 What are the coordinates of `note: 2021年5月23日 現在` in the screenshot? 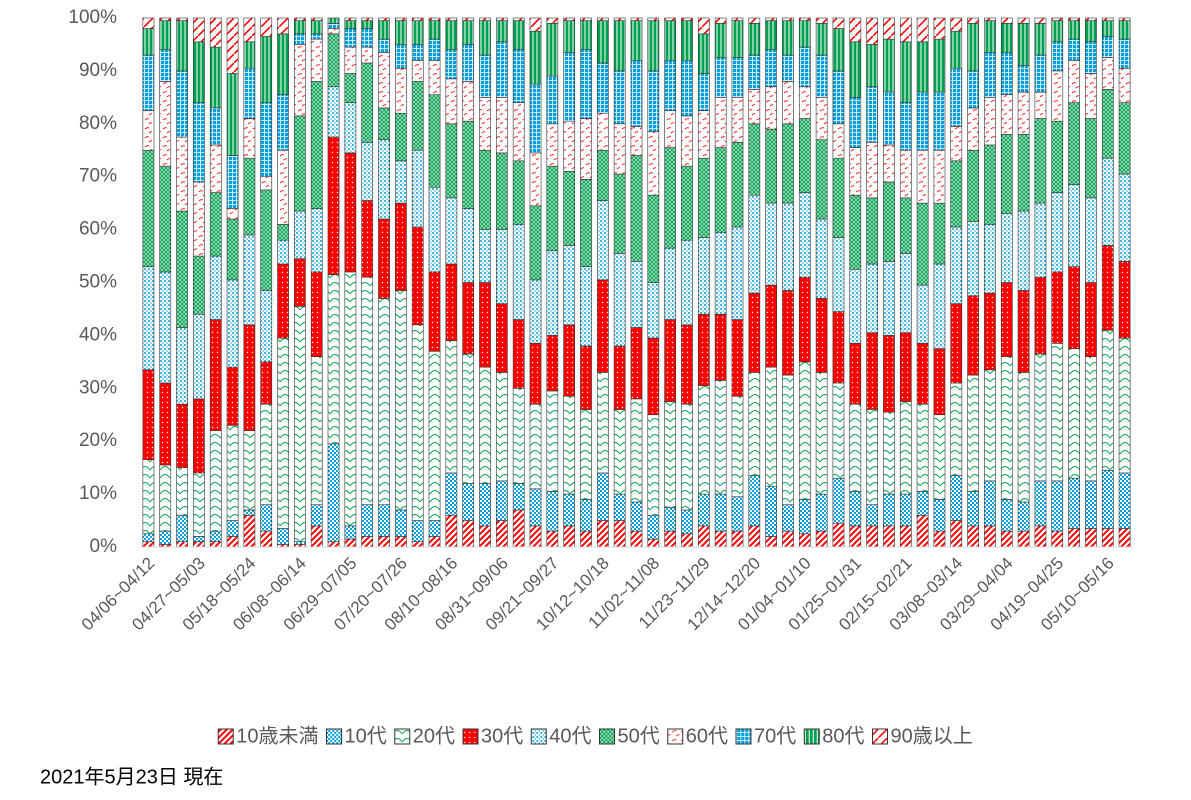 It's located at (131, 776).